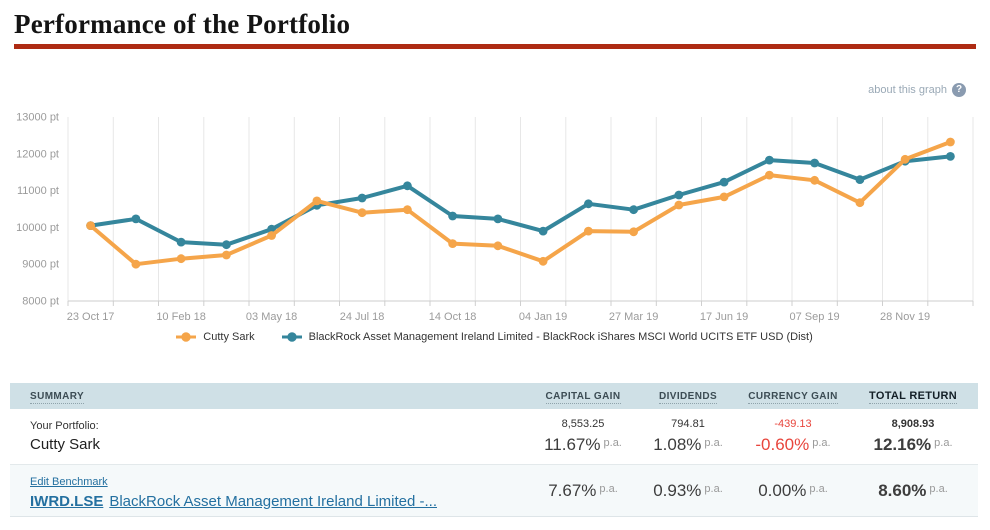 This screenshot has height=530, width=990. I want to click on benchmark-capital-gain-percent: 7.67% p.a., so click(583, 490).